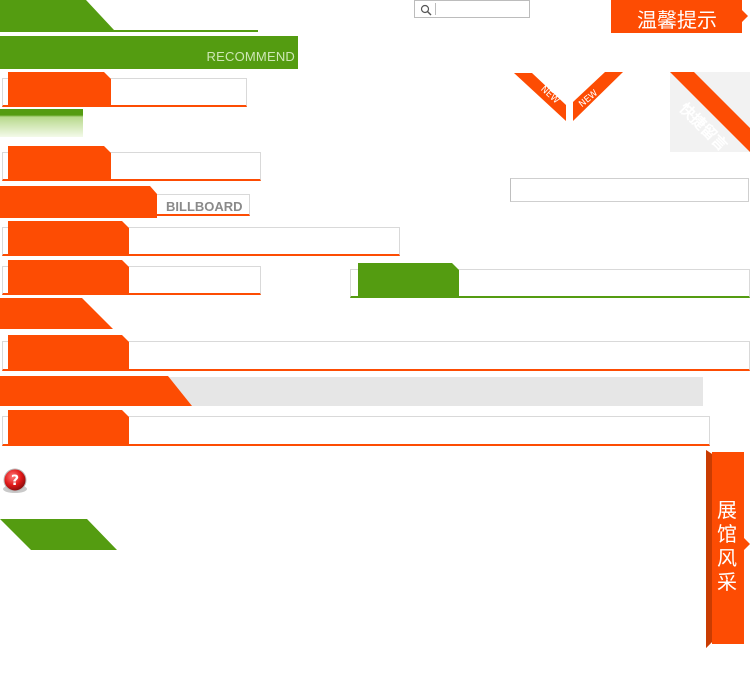 Image resolution: width=750 pixels, height=700 pixels. Describe the element at coordinates (727, 546) in the screenshot. I see `side-tab-label: 展馆风采` at that location.